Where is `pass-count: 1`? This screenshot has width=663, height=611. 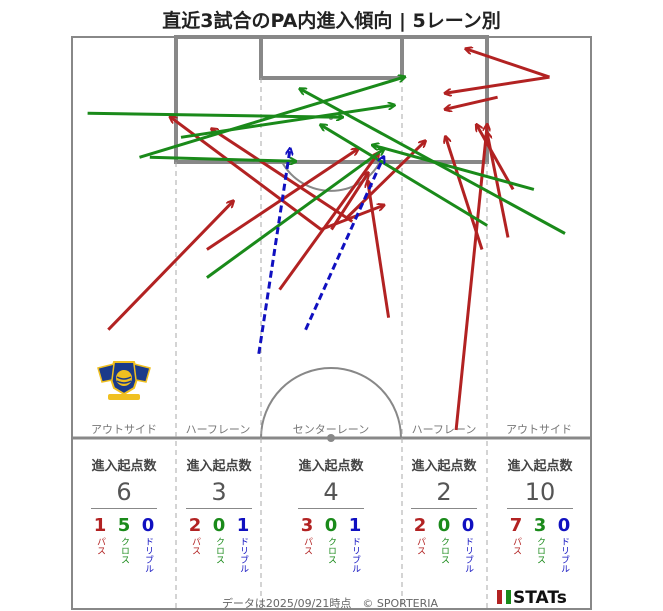
pass-count: 1 is located at coordinates (100, 525).